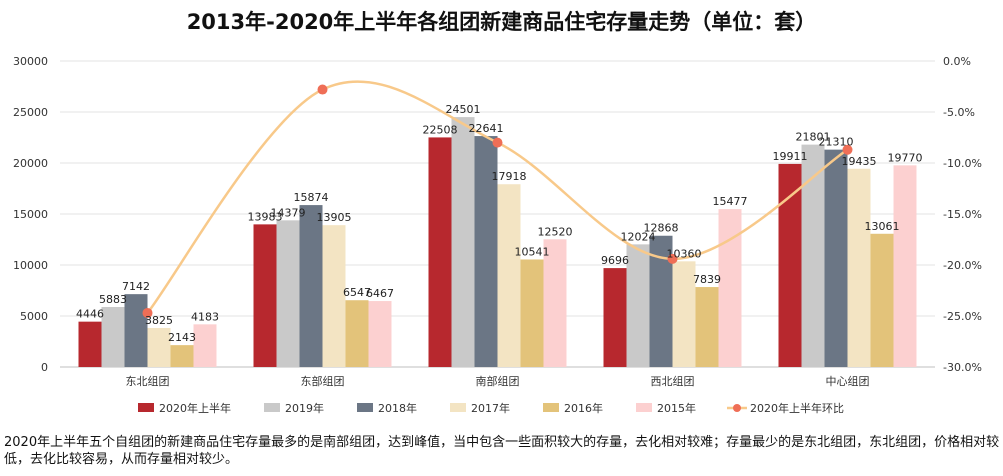 The width and height of the screenshot is (1003, 476). What do you see at coordinates (583, 408) in the screenshot?
I see `legend-label: 2016年` at bounding box center [583, 408].